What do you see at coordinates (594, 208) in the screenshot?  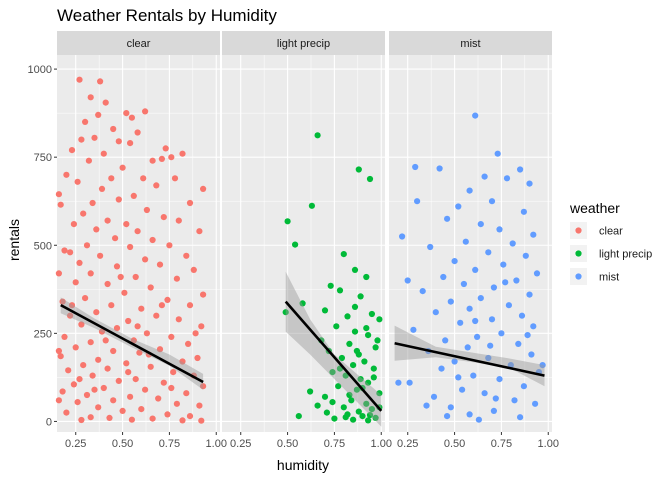 I see `legend-title: weather` at bounding box center [594, 208].